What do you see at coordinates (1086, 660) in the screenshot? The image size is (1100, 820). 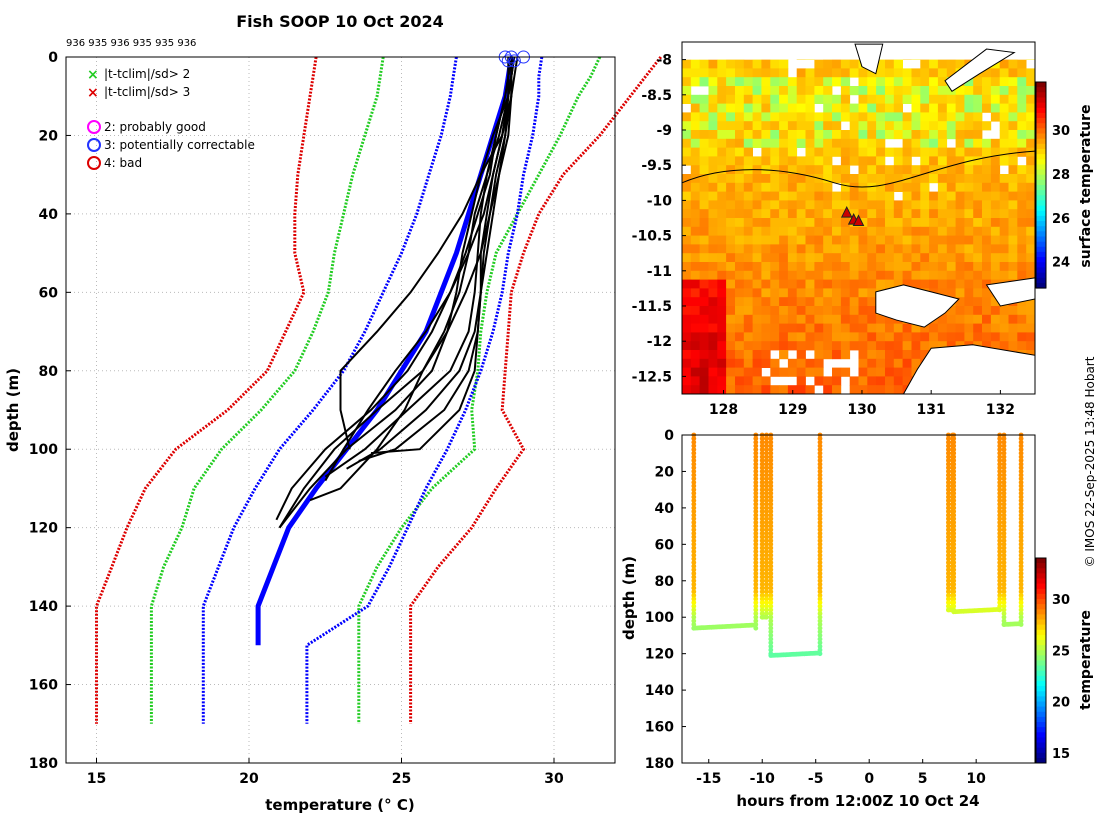 I see `section-colorbar-label: temperature` at bounding box center [1086, 660].